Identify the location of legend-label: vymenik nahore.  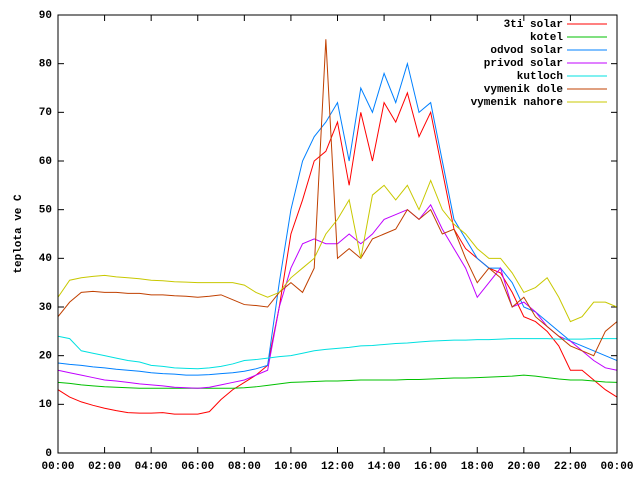
(517, 103).